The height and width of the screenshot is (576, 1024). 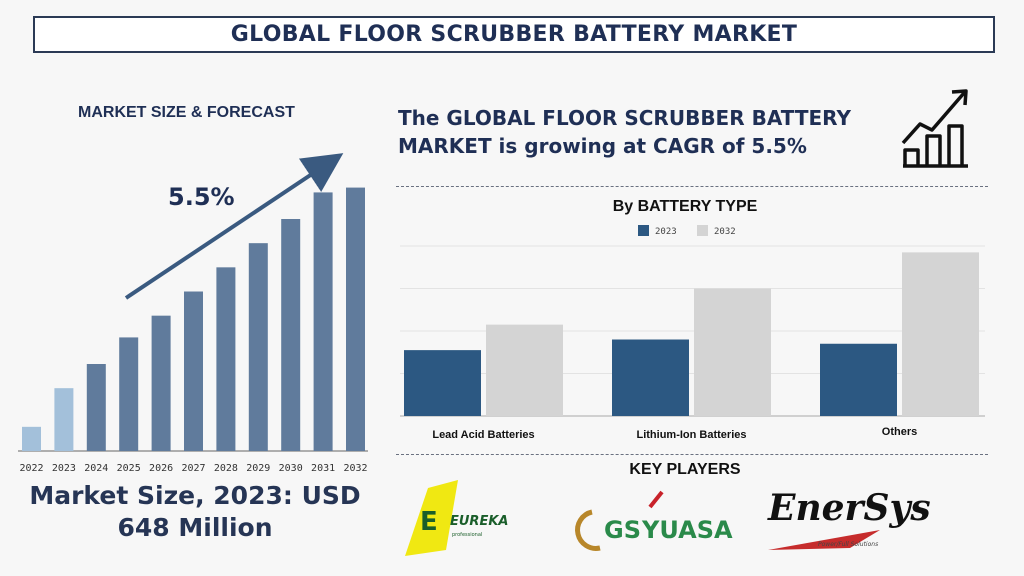 What do you see at coordinates (291, 468) in the screenshot?
I see `forecast-year-label: 2030` at bounding box center [291, 468].